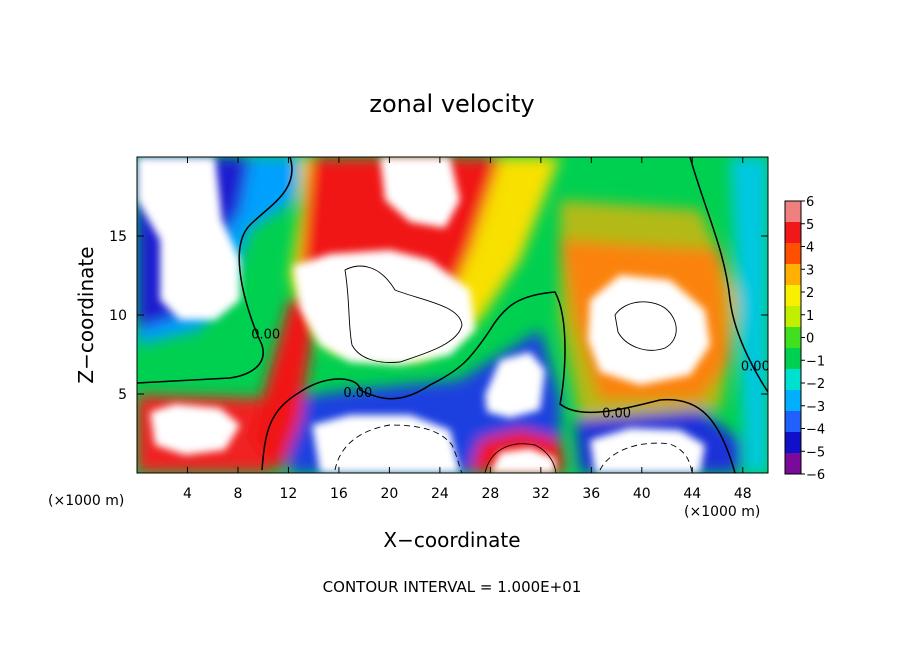 Image resolution: width=904 pixels, height=654 pixels. What do you see at coordinates (118, 316) in the screenshot?
I see `y-tick-label-1: 10` at bounding box center [118, 316].